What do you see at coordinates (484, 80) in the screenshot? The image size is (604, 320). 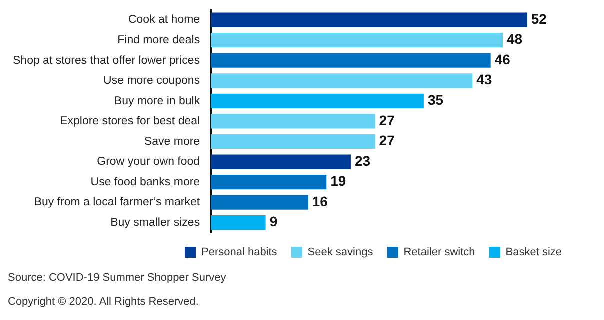 I see `data-label: 43` at bounding box center [484, 80].